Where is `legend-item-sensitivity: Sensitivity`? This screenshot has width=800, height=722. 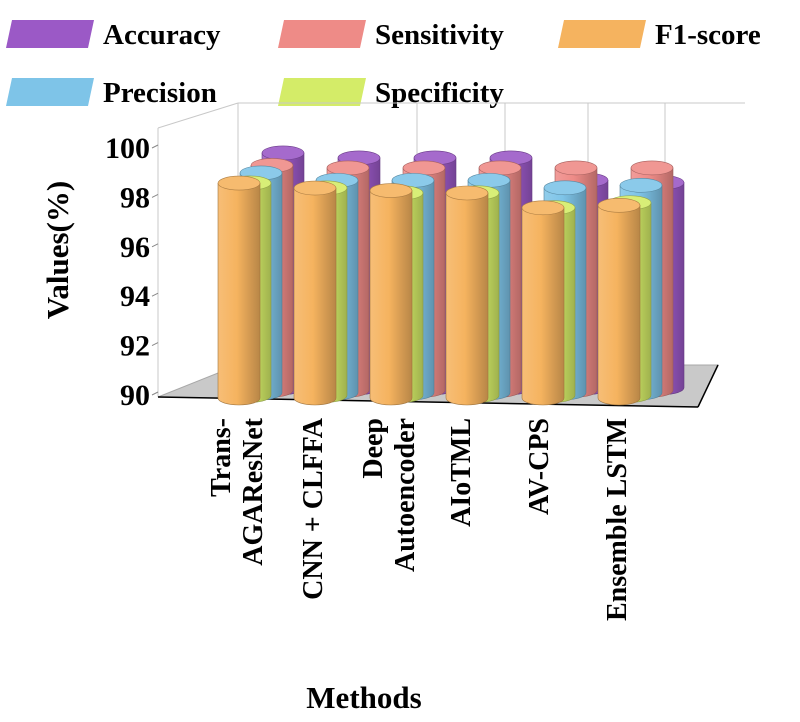 legend-item-sensitivity: Sensitivity is located at coordinates (391, 35).